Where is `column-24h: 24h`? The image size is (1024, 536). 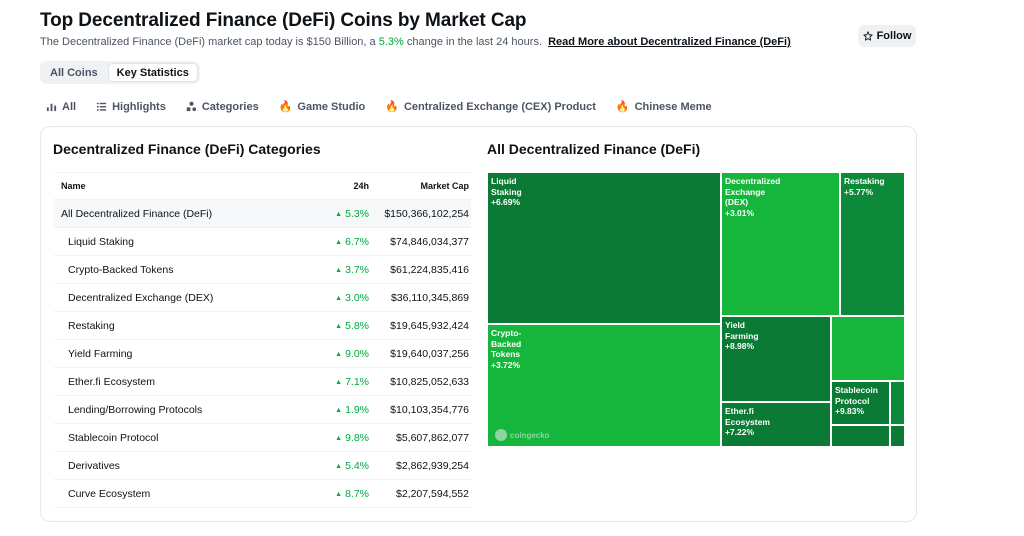
column-24h: 24h is located at coordinates (361, 186).